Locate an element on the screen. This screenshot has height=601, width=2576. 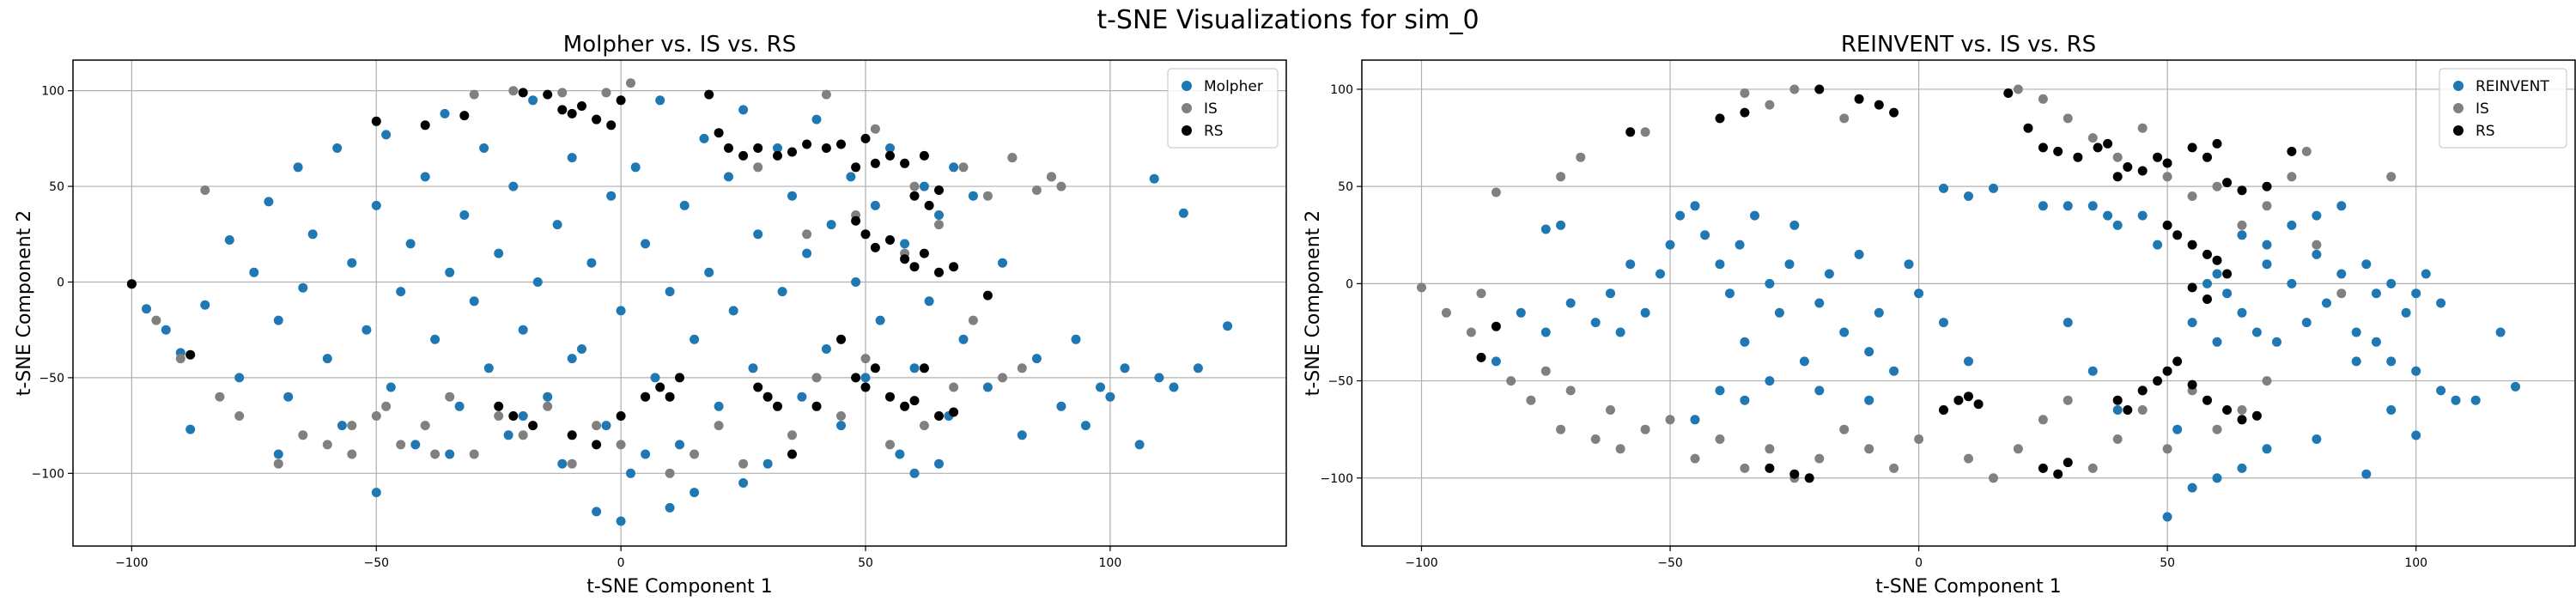
y-tick-label: 100 is located at coordinates (52, 92).